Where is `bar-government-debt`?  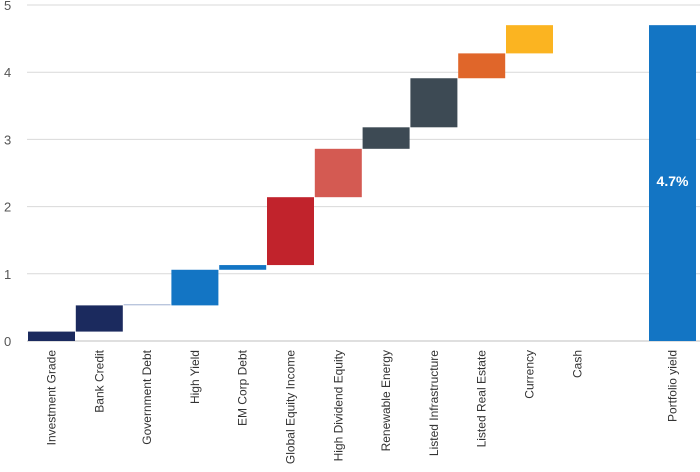
bar-government-debt is located at coordinates (147, 305).